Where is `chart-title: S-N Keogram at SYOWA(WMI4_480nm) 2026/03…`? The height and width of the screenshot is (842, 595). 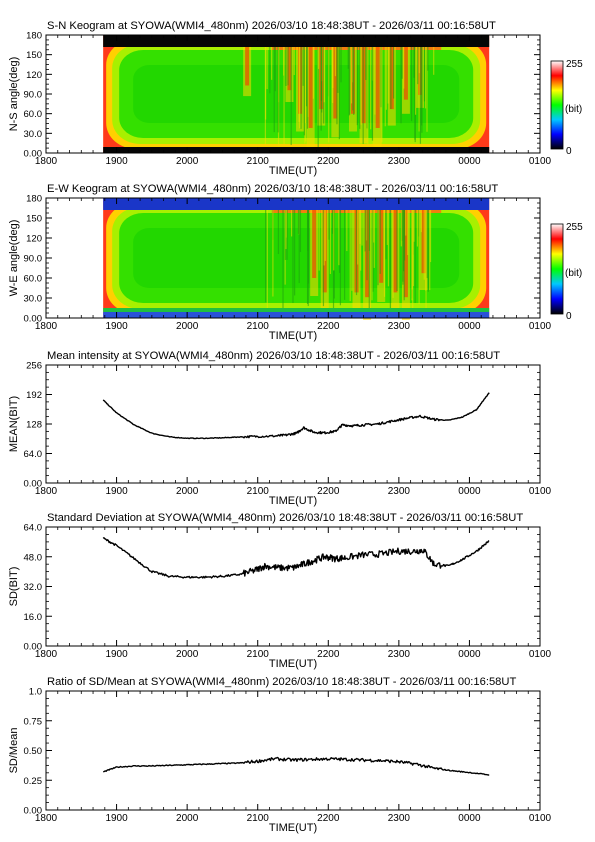
chart-title: S-N Keogram at SYOWA(WMI4_480nm) 2026/03… is located at coordinates (271, 26).